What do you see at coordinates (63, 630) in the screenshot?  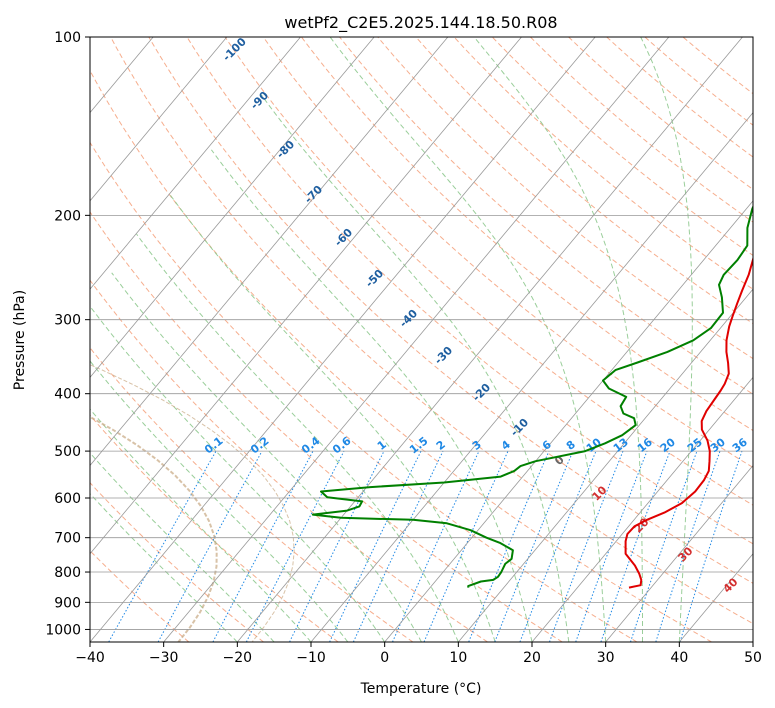 I see `y-tick-label: 1000` at bounding box center [63, 630].